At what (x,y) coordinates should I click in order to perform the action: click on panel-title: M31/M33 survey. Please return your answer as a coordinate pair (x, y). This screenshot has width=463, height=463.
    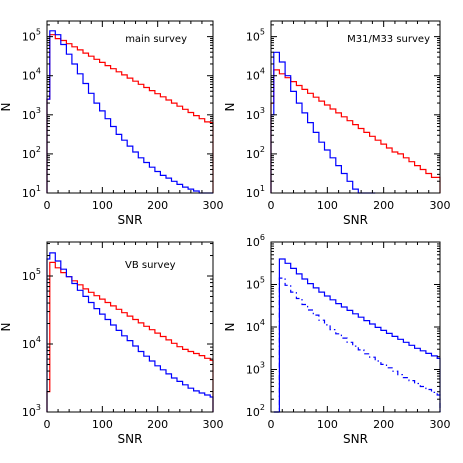
    Looking at the image, I should click on (388, 39).